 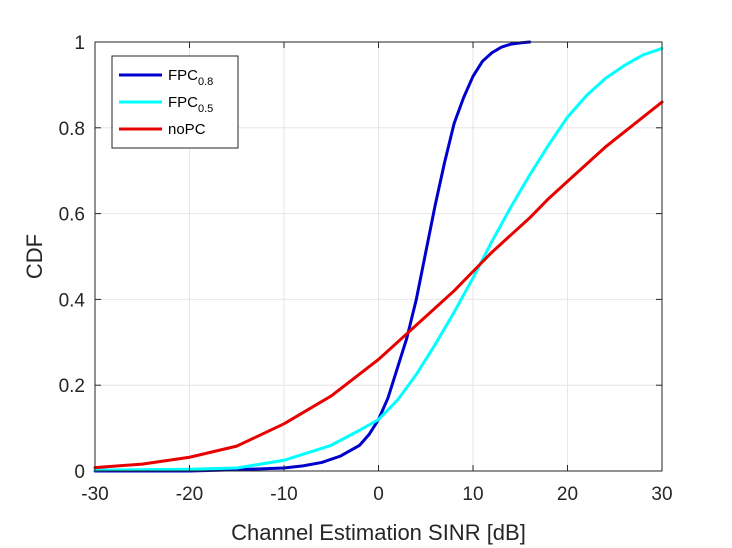 What do you see at coordinates (205, 109) in the screenshot?
I see `legend-label-subscript: 0.5` at bounding box center [205, 109].